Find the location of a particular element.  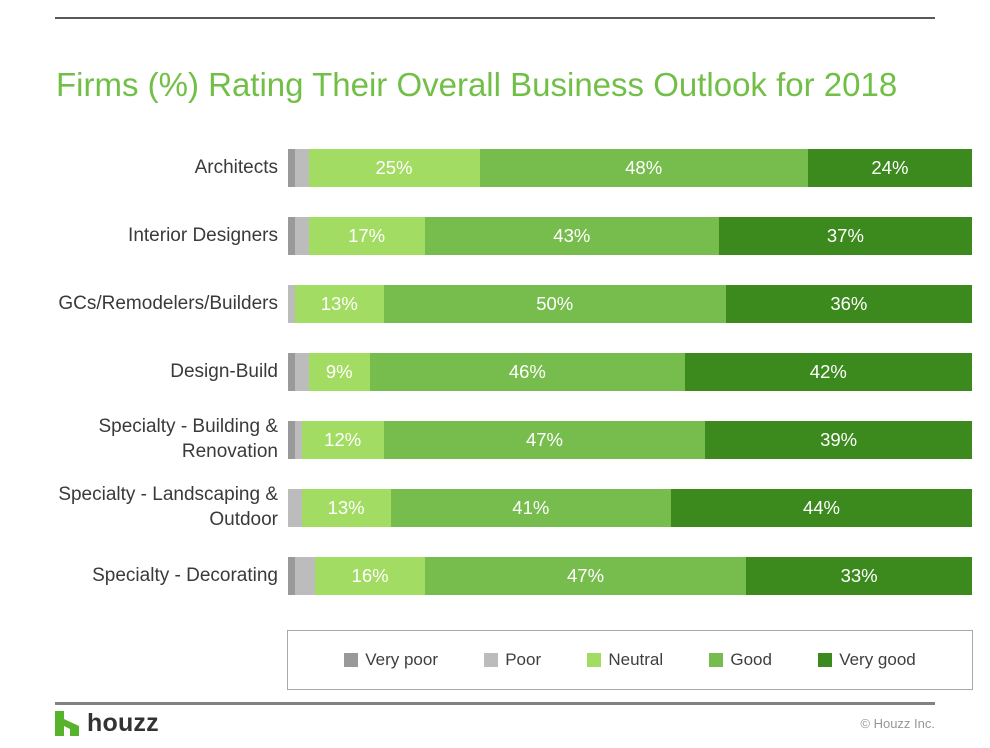

bar-segment: 41% is located at coordinates (531, 508).